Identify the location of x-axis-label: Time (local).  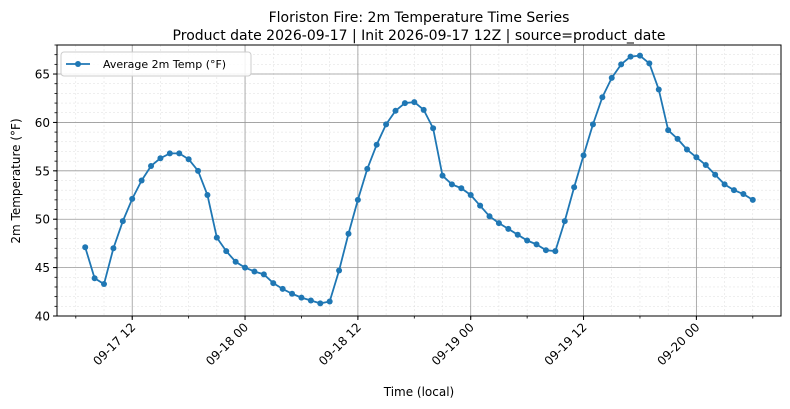
(419, 392).